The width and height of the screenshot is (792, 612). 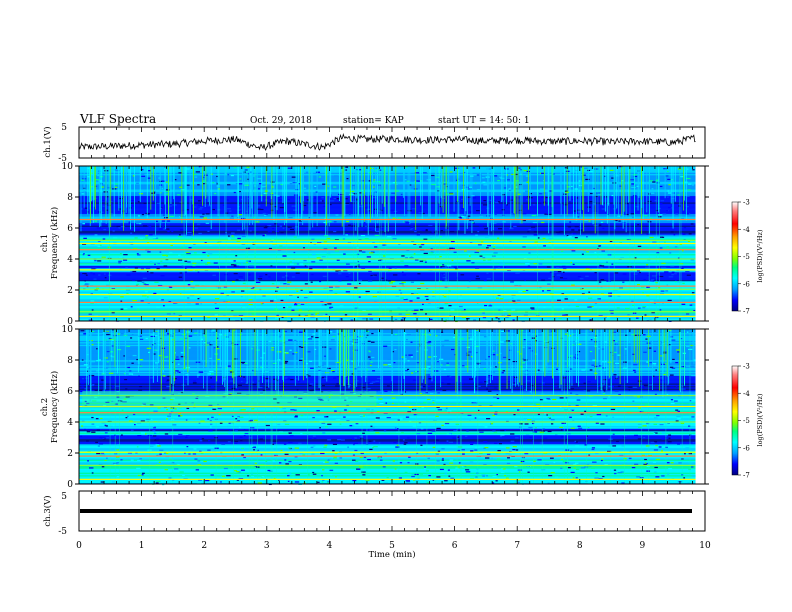 What do you see at coordinates (387, 465) in the screenshot?
I see `spec2-line` at bounding box center [387, 465].